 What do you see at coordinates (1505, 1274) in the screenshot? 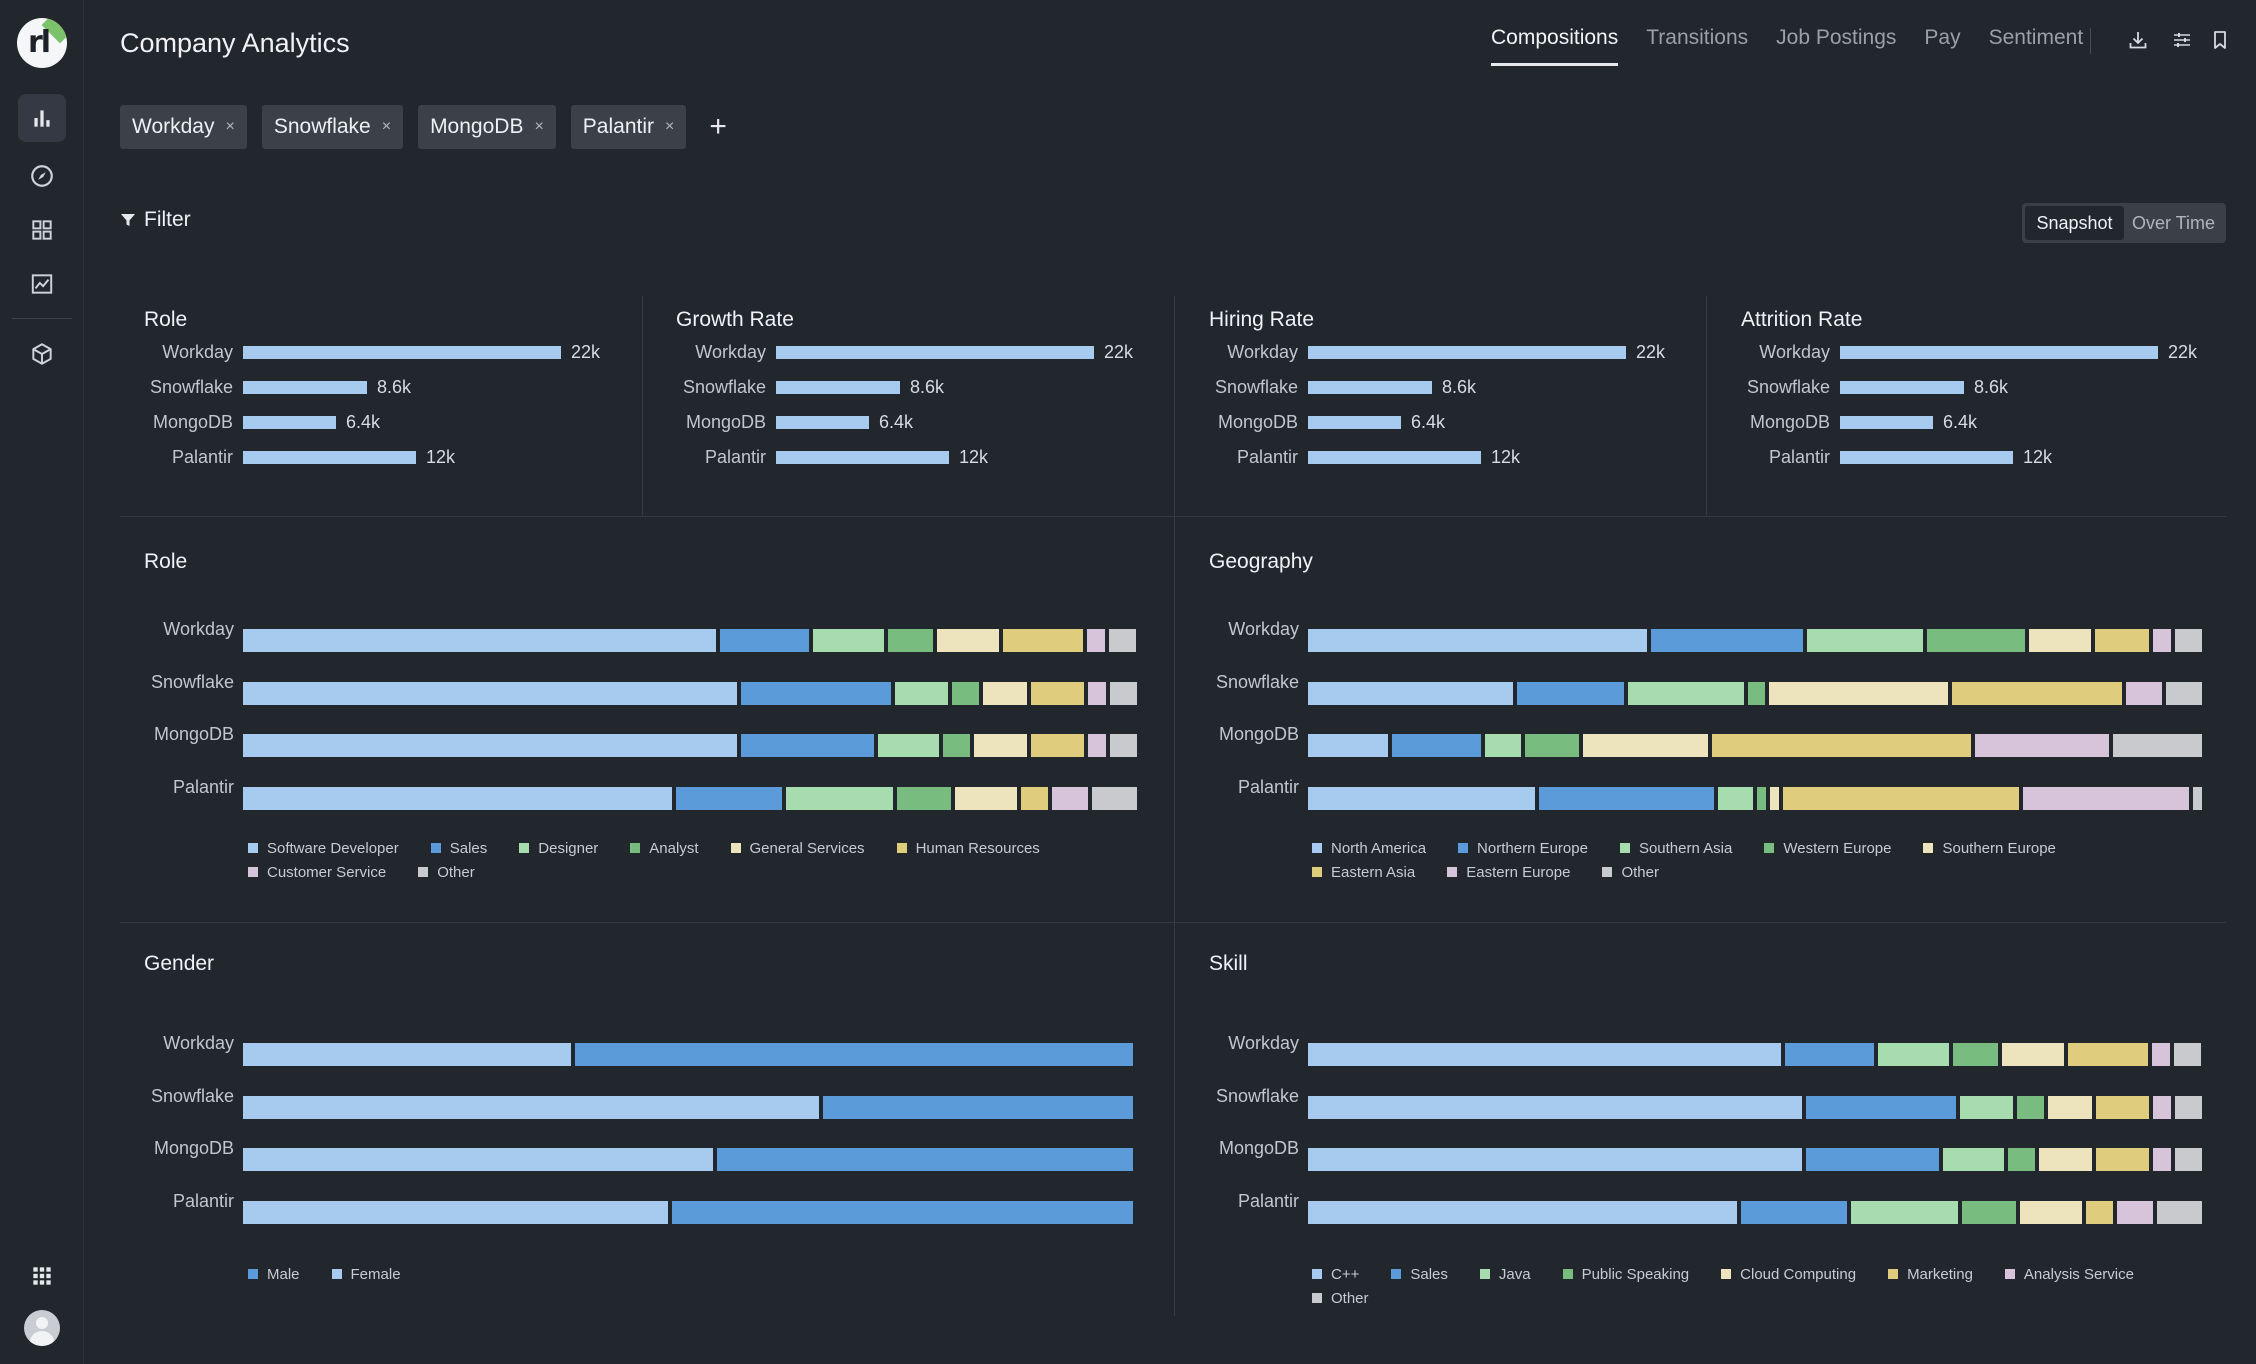
I see `legend-item: Java` at bounding box center [1505, 1274].